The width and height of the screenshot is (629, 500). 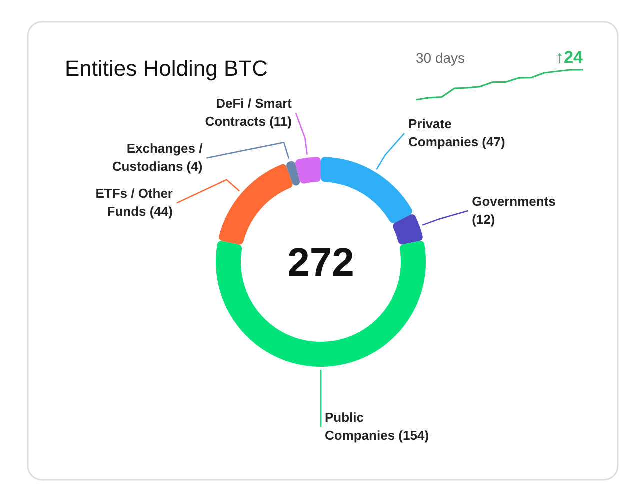 I want to click on slice-label: Public Companies (154), so click(x=377, y=426).